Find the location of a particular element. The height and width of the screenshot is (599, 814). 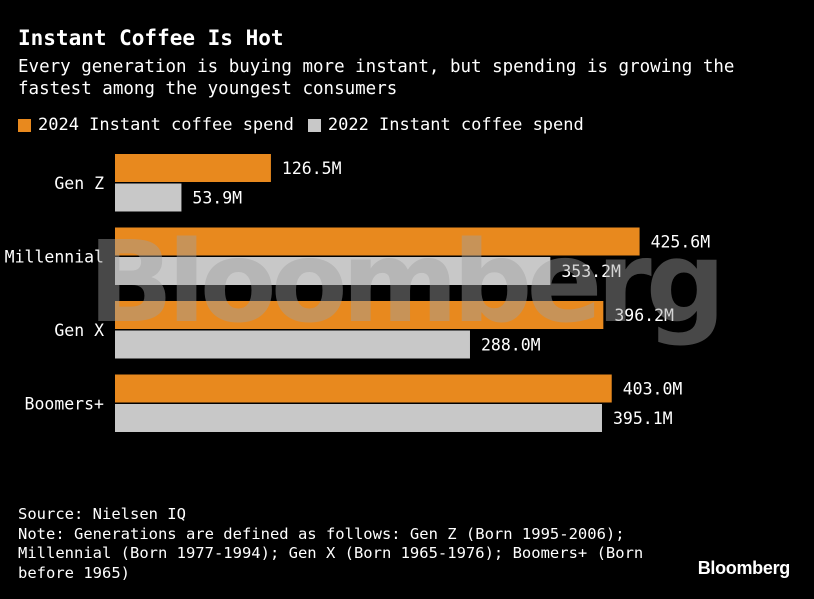

legend-swatch-2024 is located at coordinates (24, 125).